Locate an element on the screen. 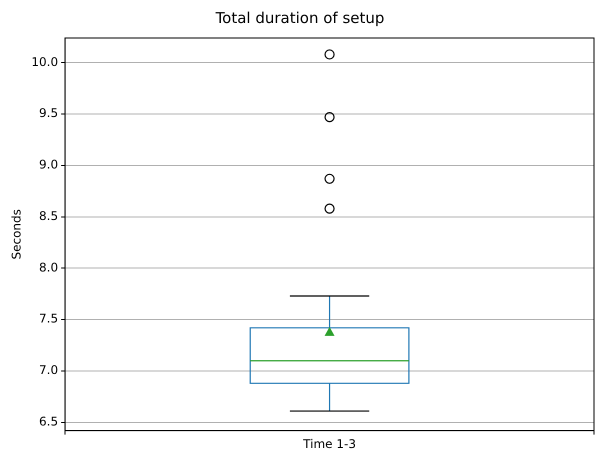 This screenshot has width=596, height=455. chart-title: Total duration of setup is located at coordinates (299, 17).